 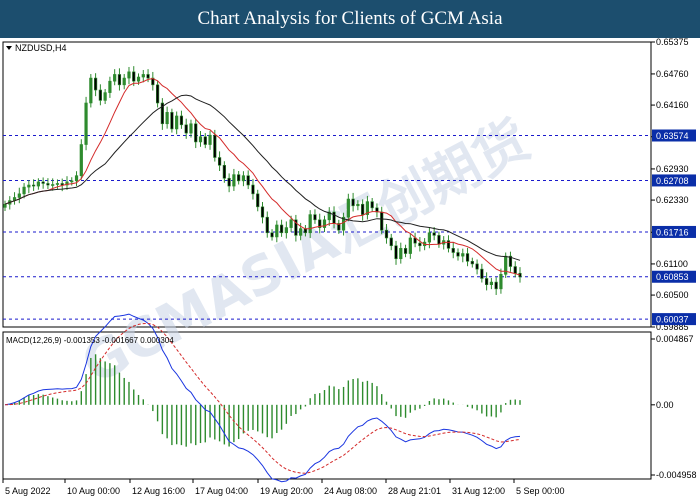 I want to click on time-tick-label: 24 Aug 08:00, so click(x=350, y=491).